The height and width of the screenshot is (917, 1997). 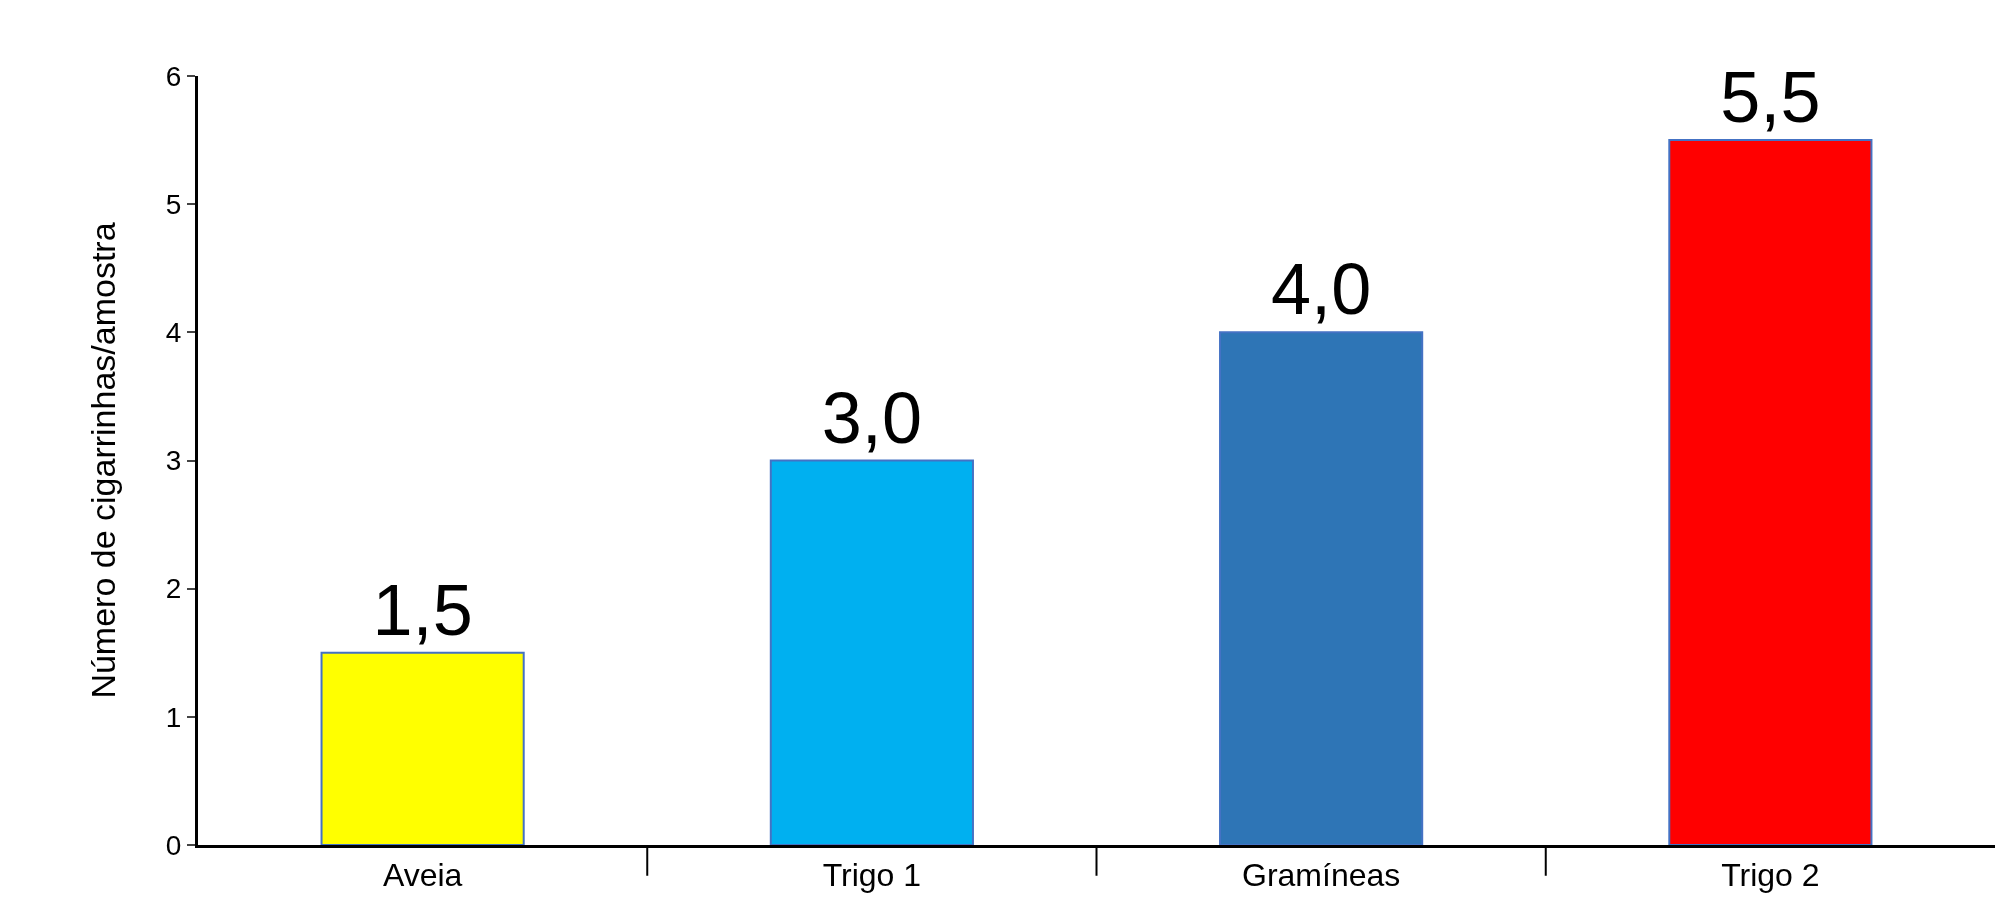 What do you see at coordinates (871, 417) in the screenshot?
I see `data-label: 3,0` at bounding box center [871, 417].